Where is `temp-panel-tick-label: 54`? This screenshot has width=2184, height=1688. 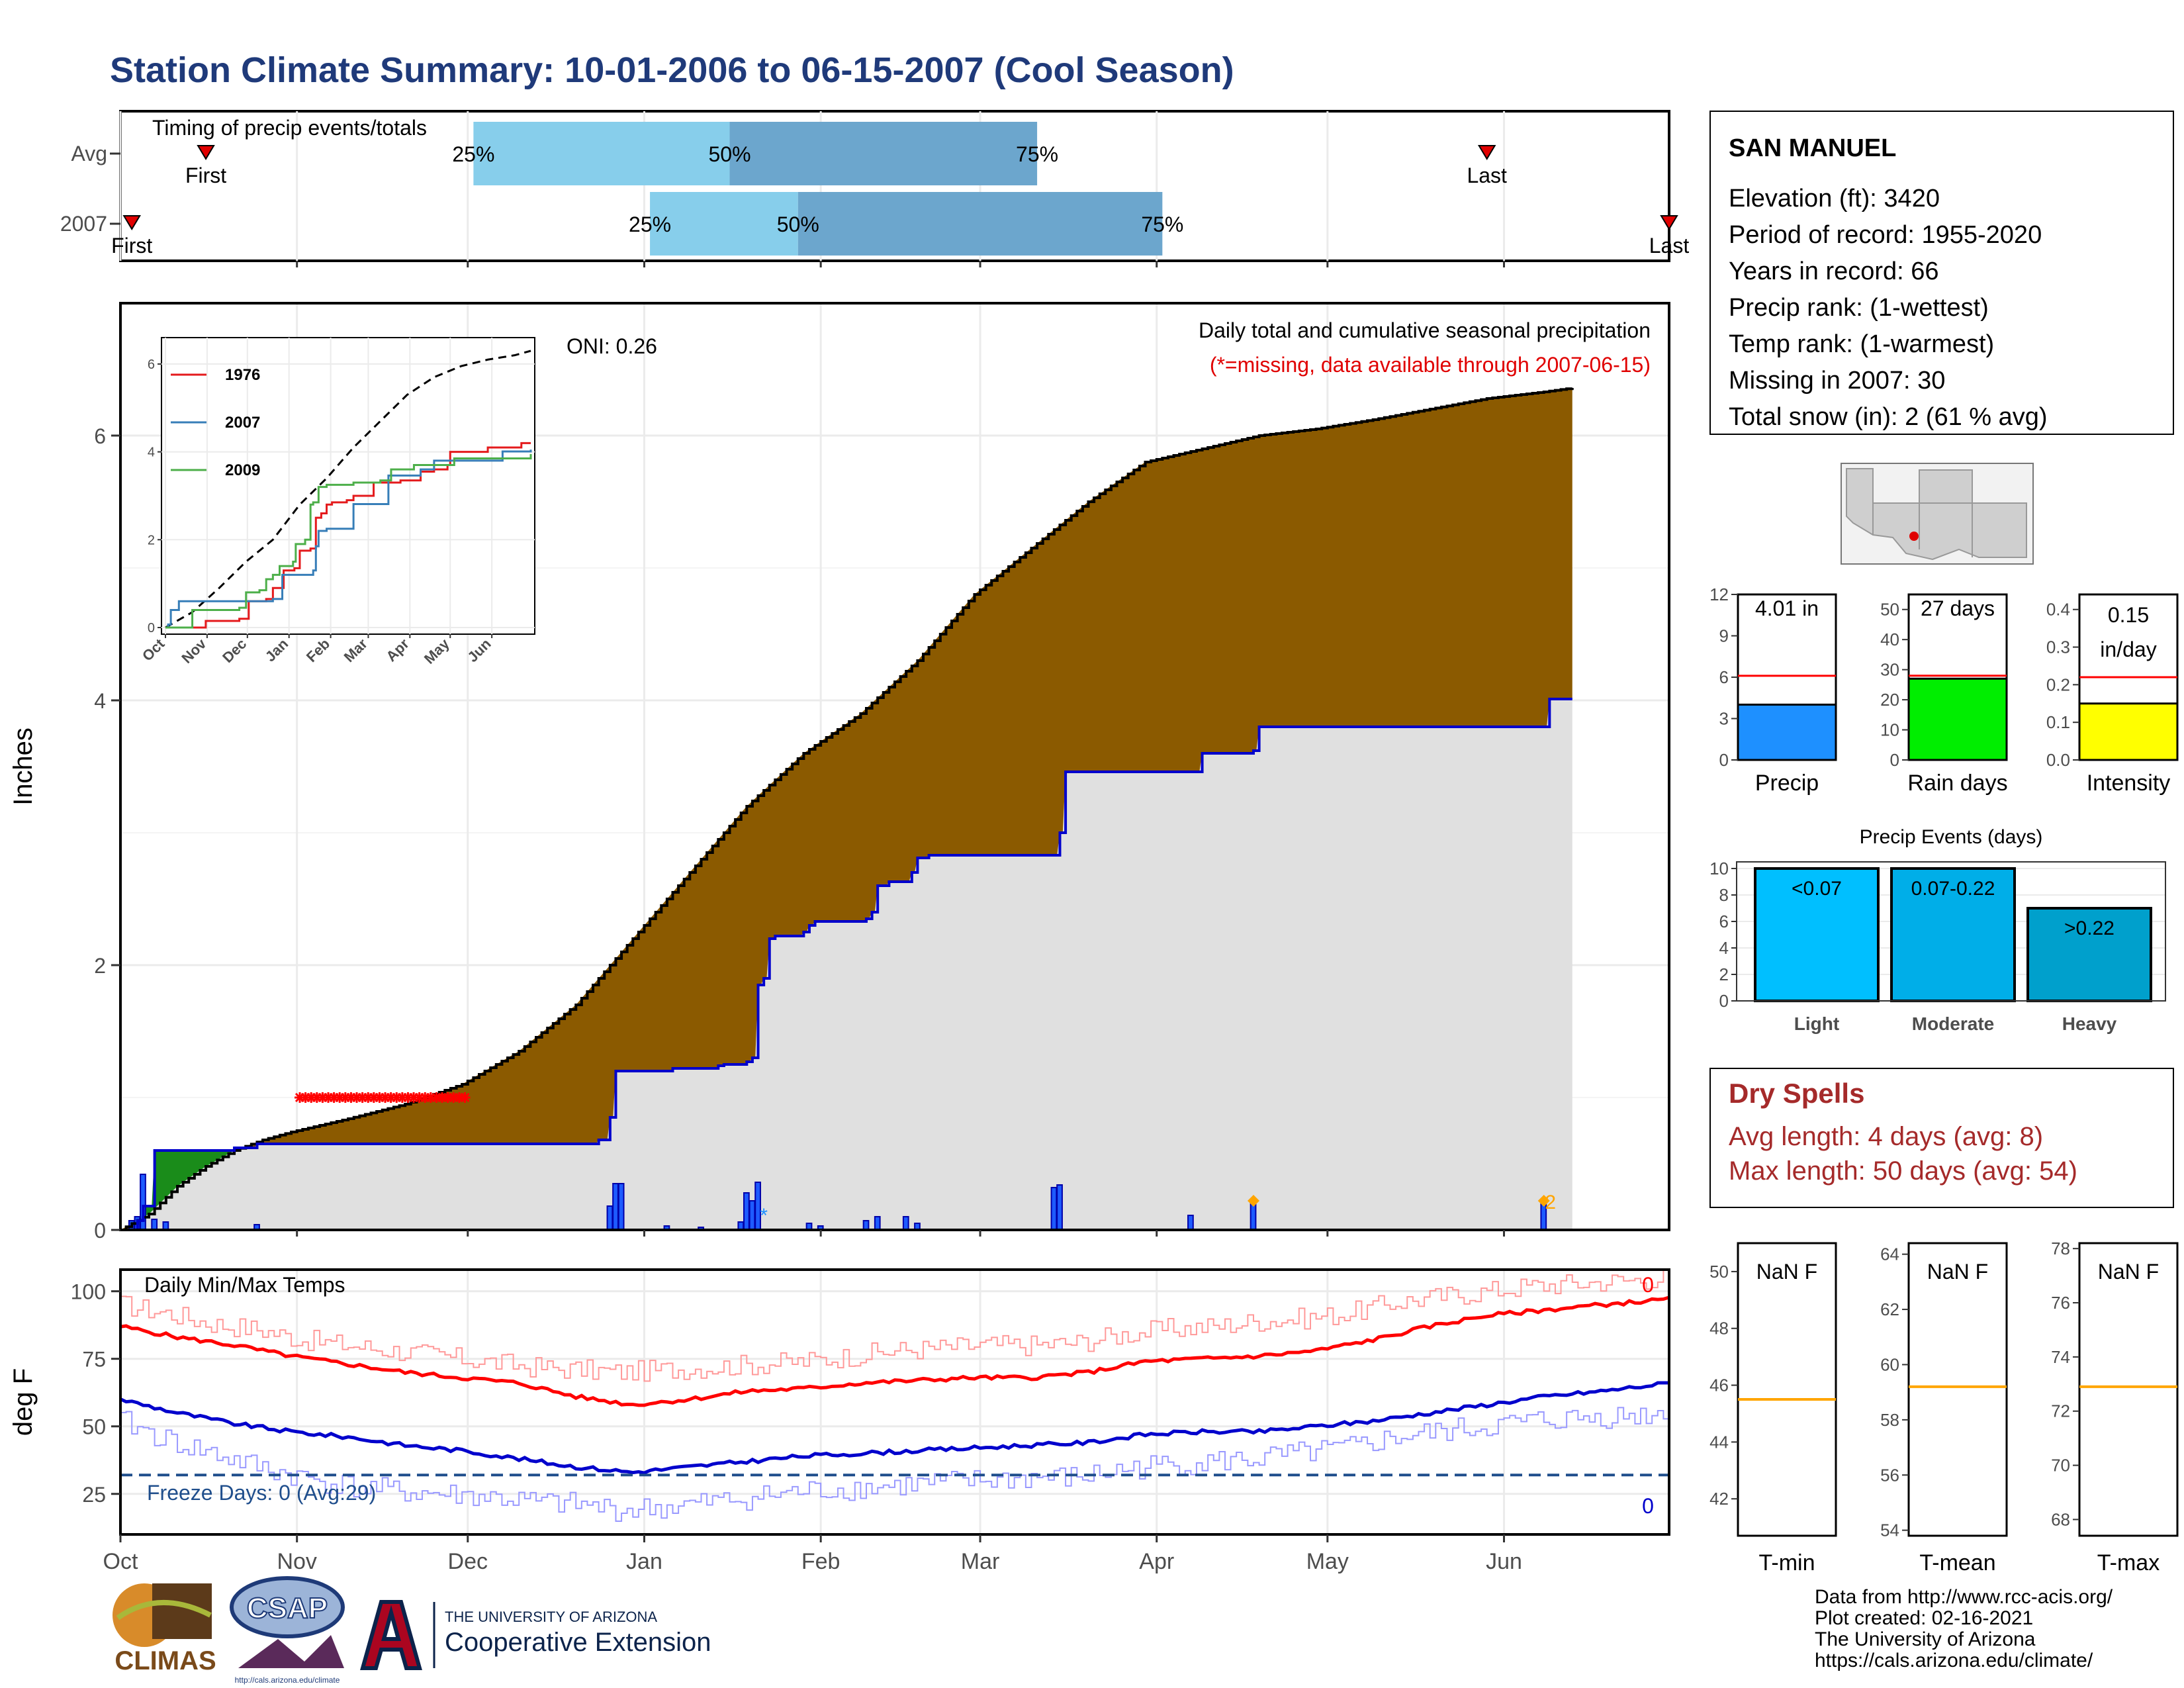
temp-panel-tick-label: 54 is located at coordinates (1889, 1530).